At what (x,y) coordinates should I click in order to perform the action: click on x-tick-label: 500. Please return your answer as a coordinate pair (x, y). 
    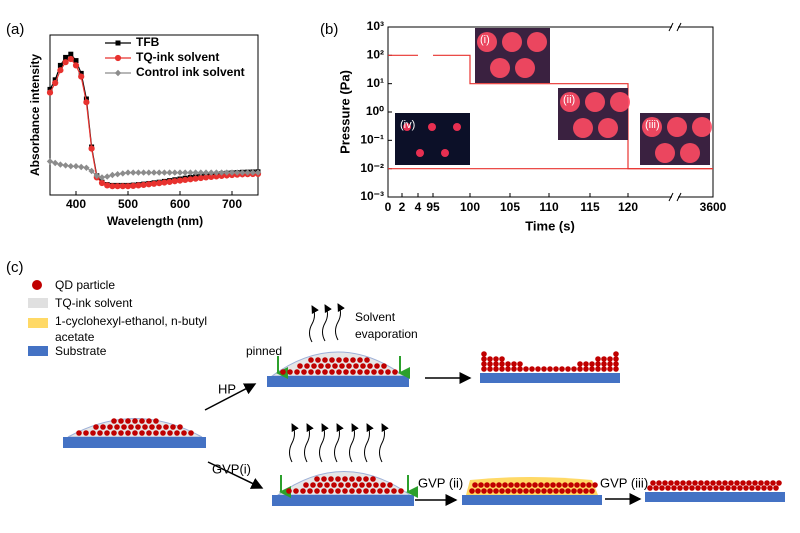
    Looking at the image, I should click on (128, 204).